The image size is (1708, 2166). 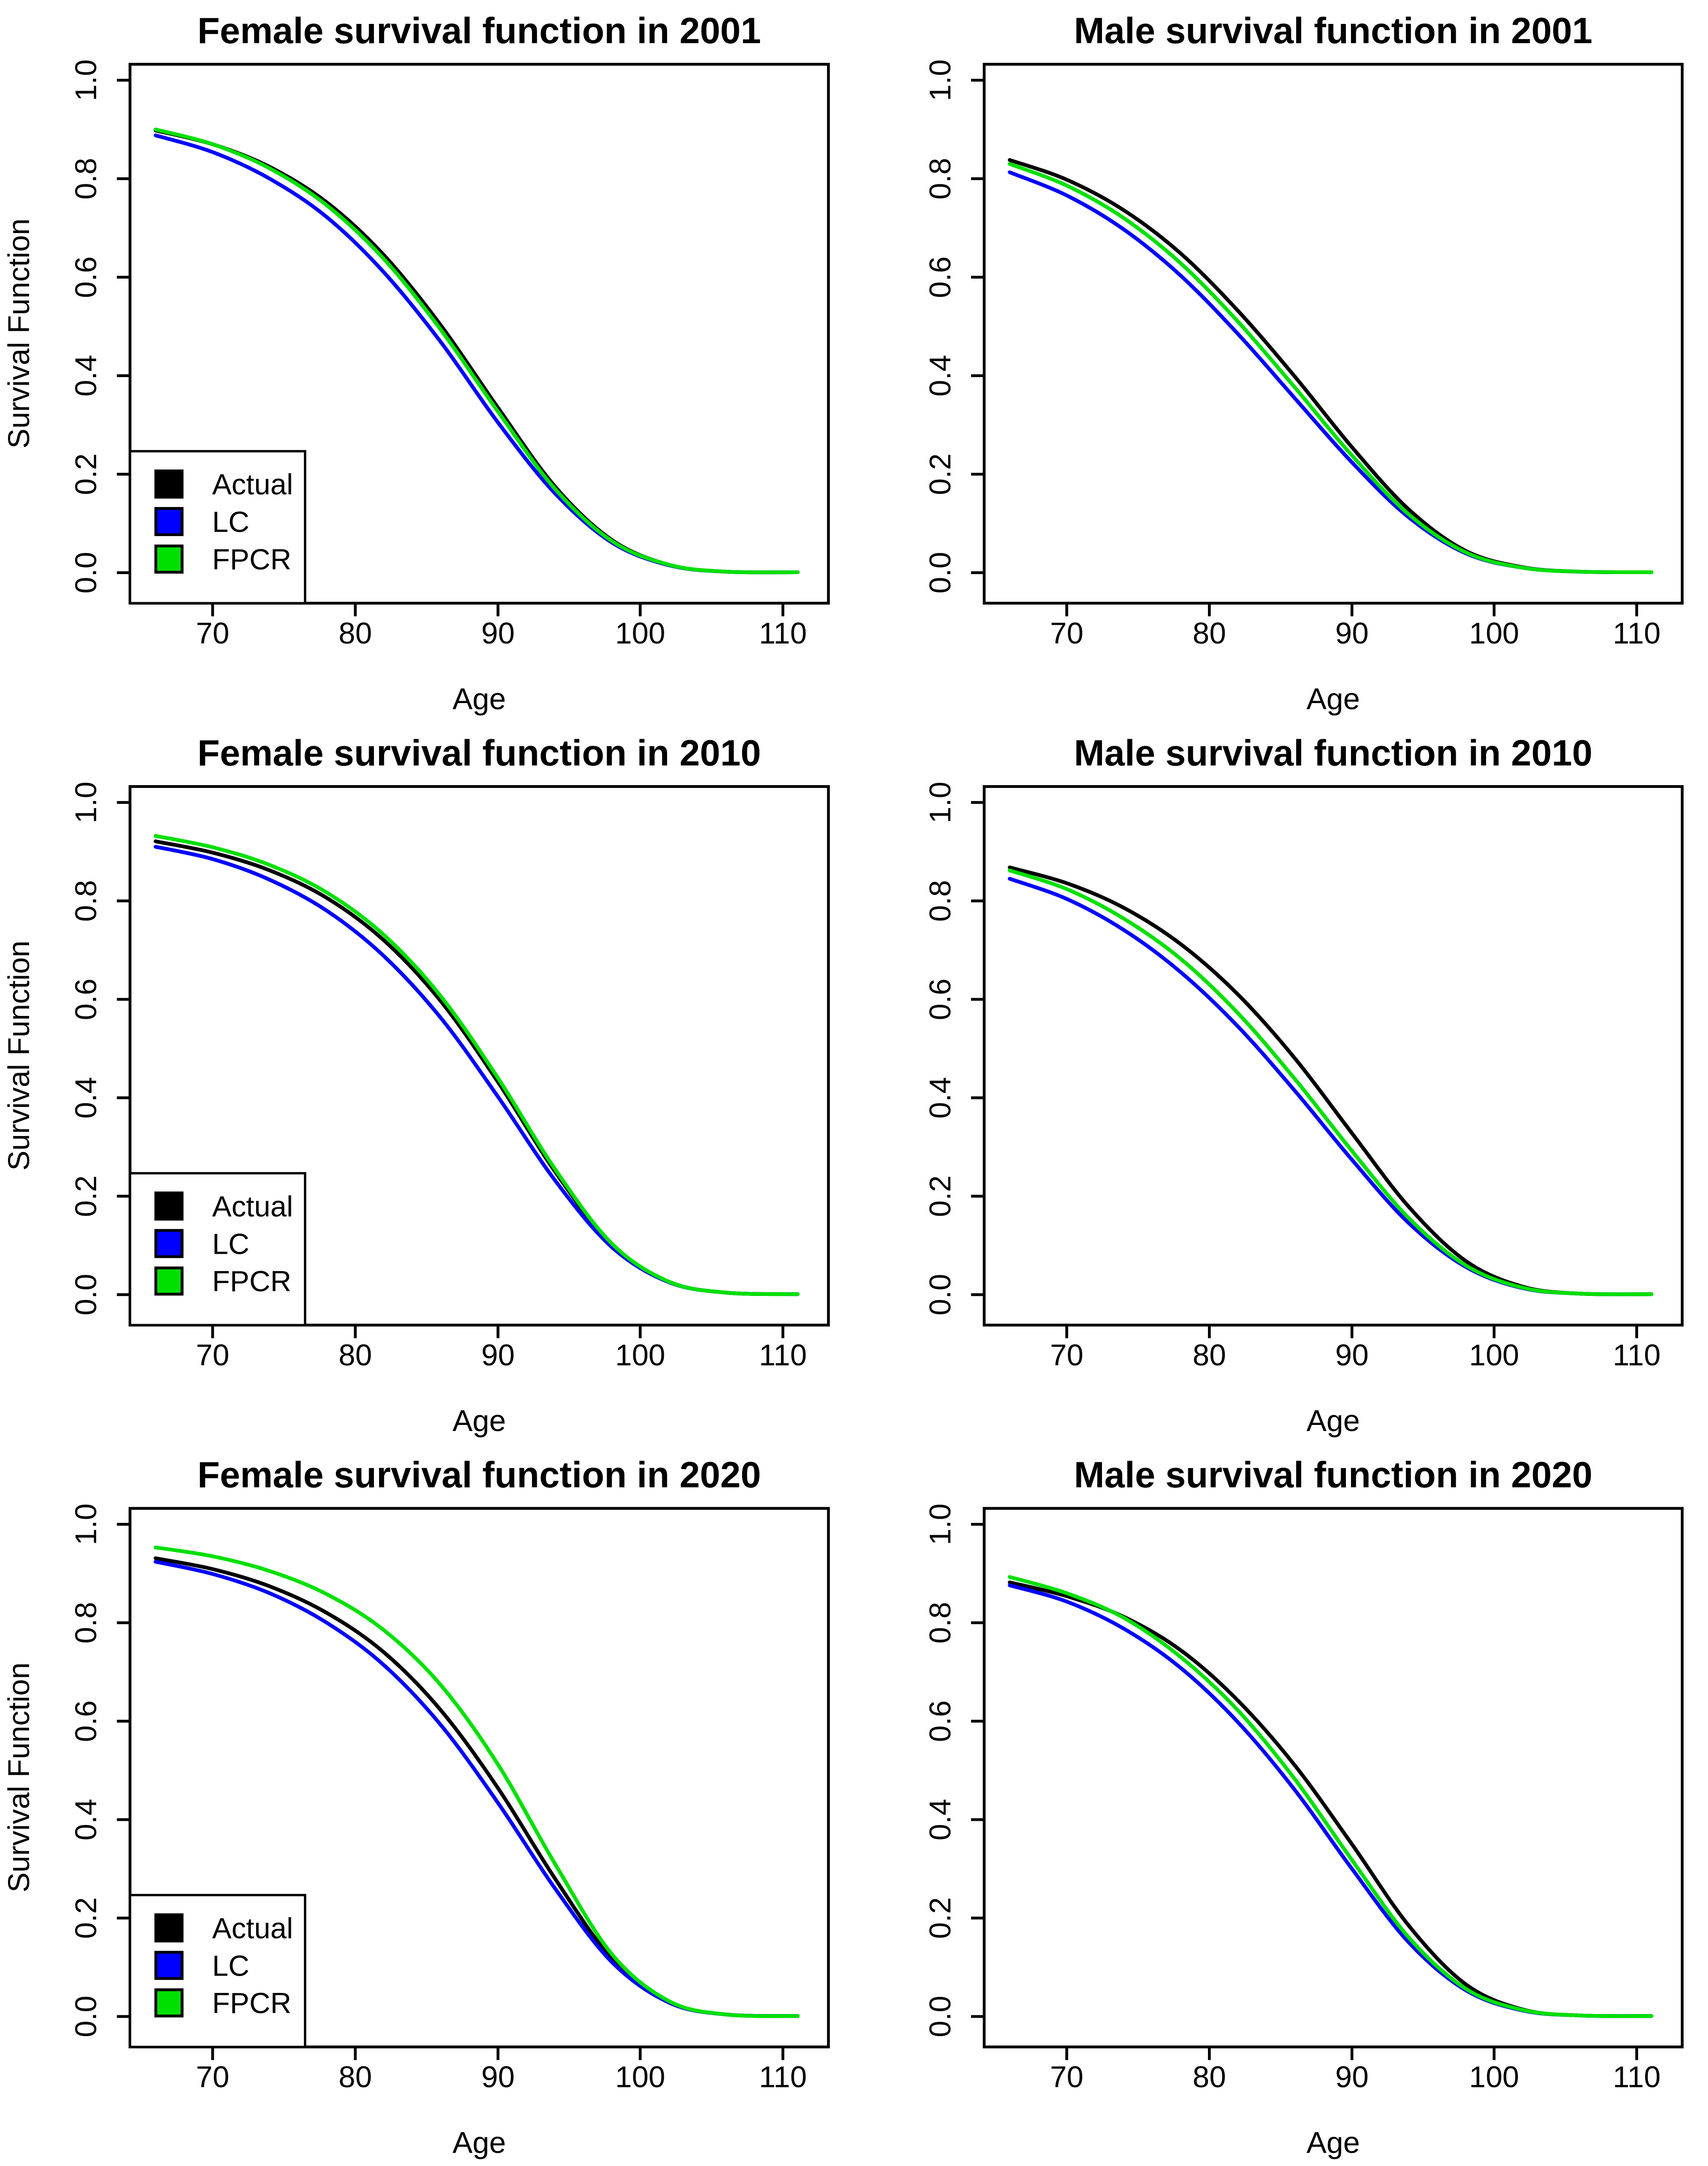 I want to click on panel-title: Female survival function in 2010, so click(x=479, y=752).